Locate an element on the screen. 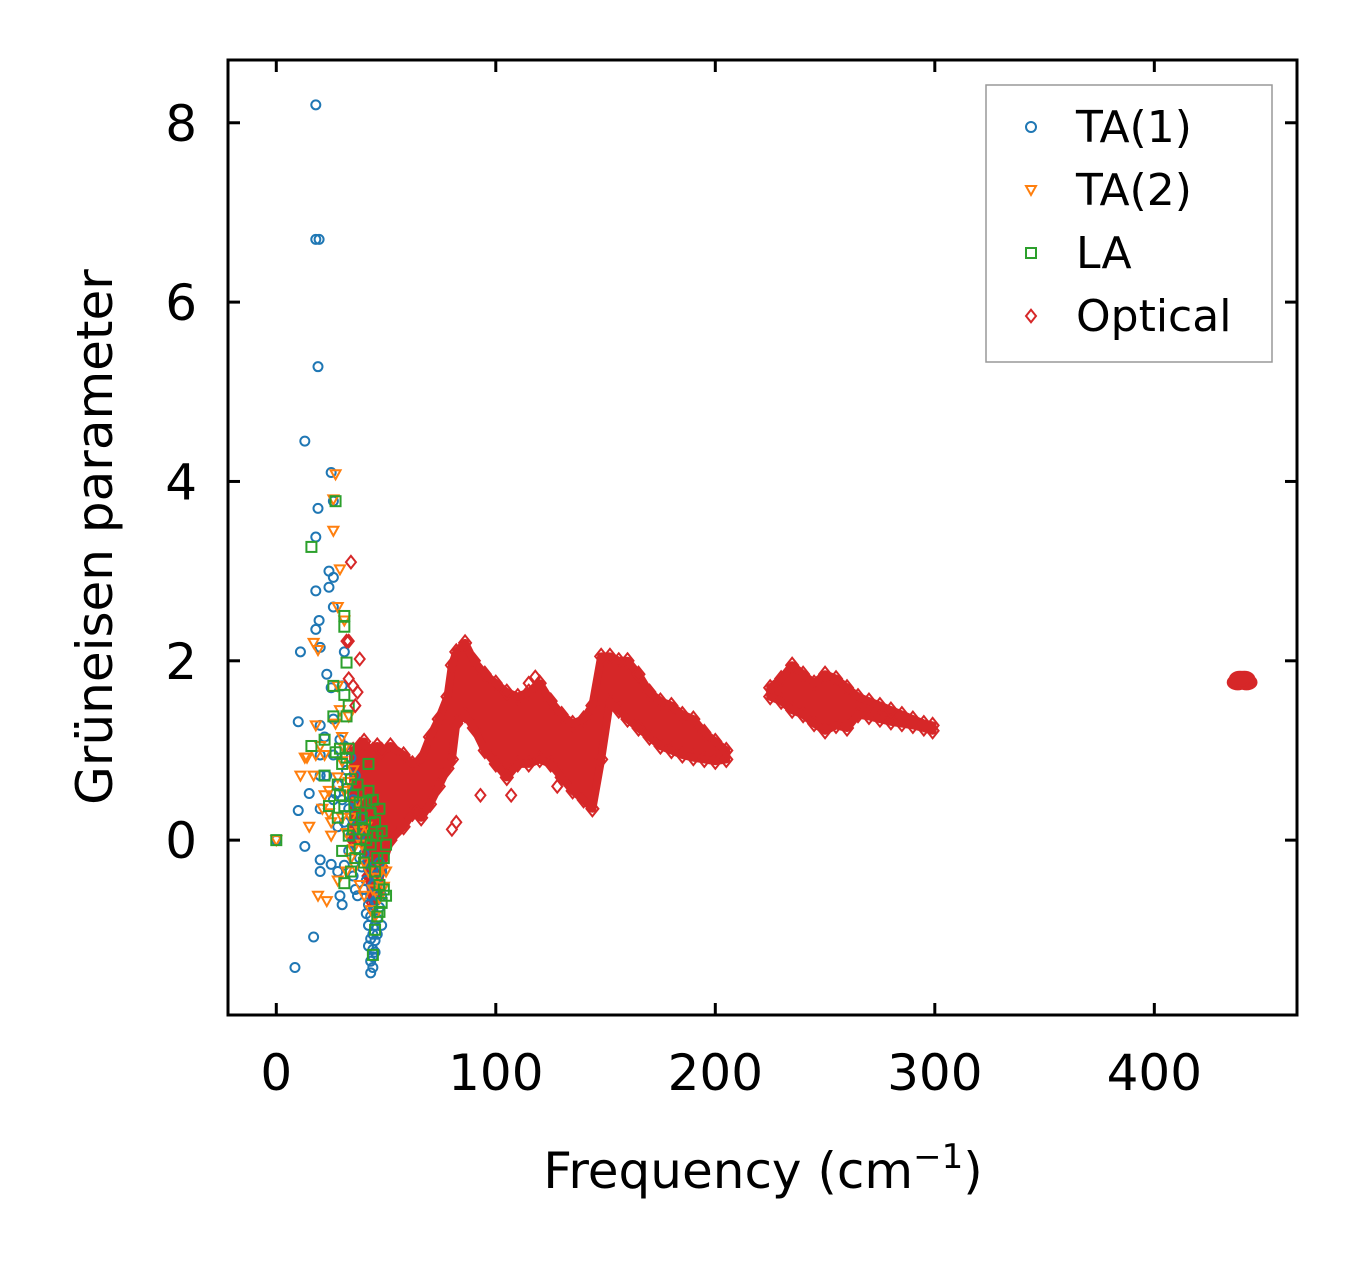 This screenshot has width=1357, height=1264. optical-band is located at coordinates (540, 772).